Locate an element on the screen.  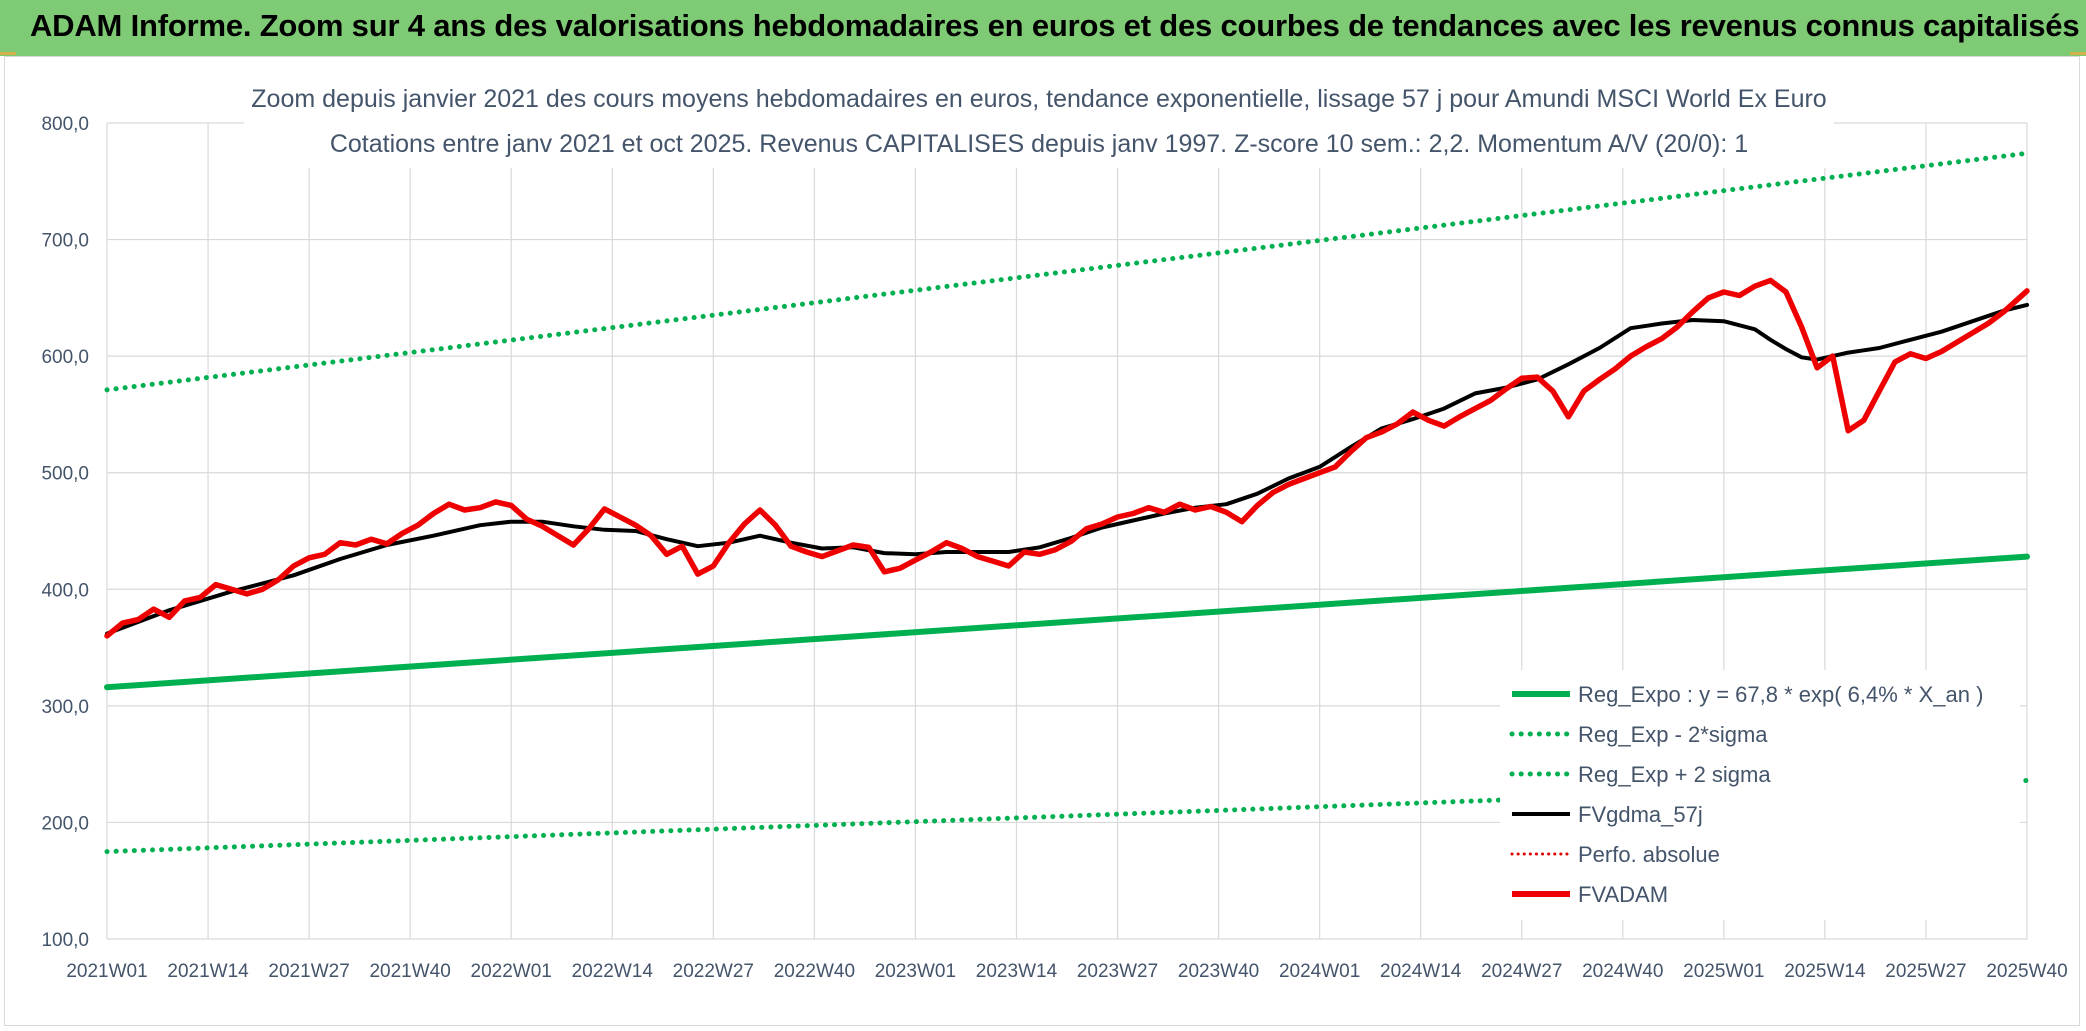
y-tick-label: 100,0 is located at coordinates (65, 940).